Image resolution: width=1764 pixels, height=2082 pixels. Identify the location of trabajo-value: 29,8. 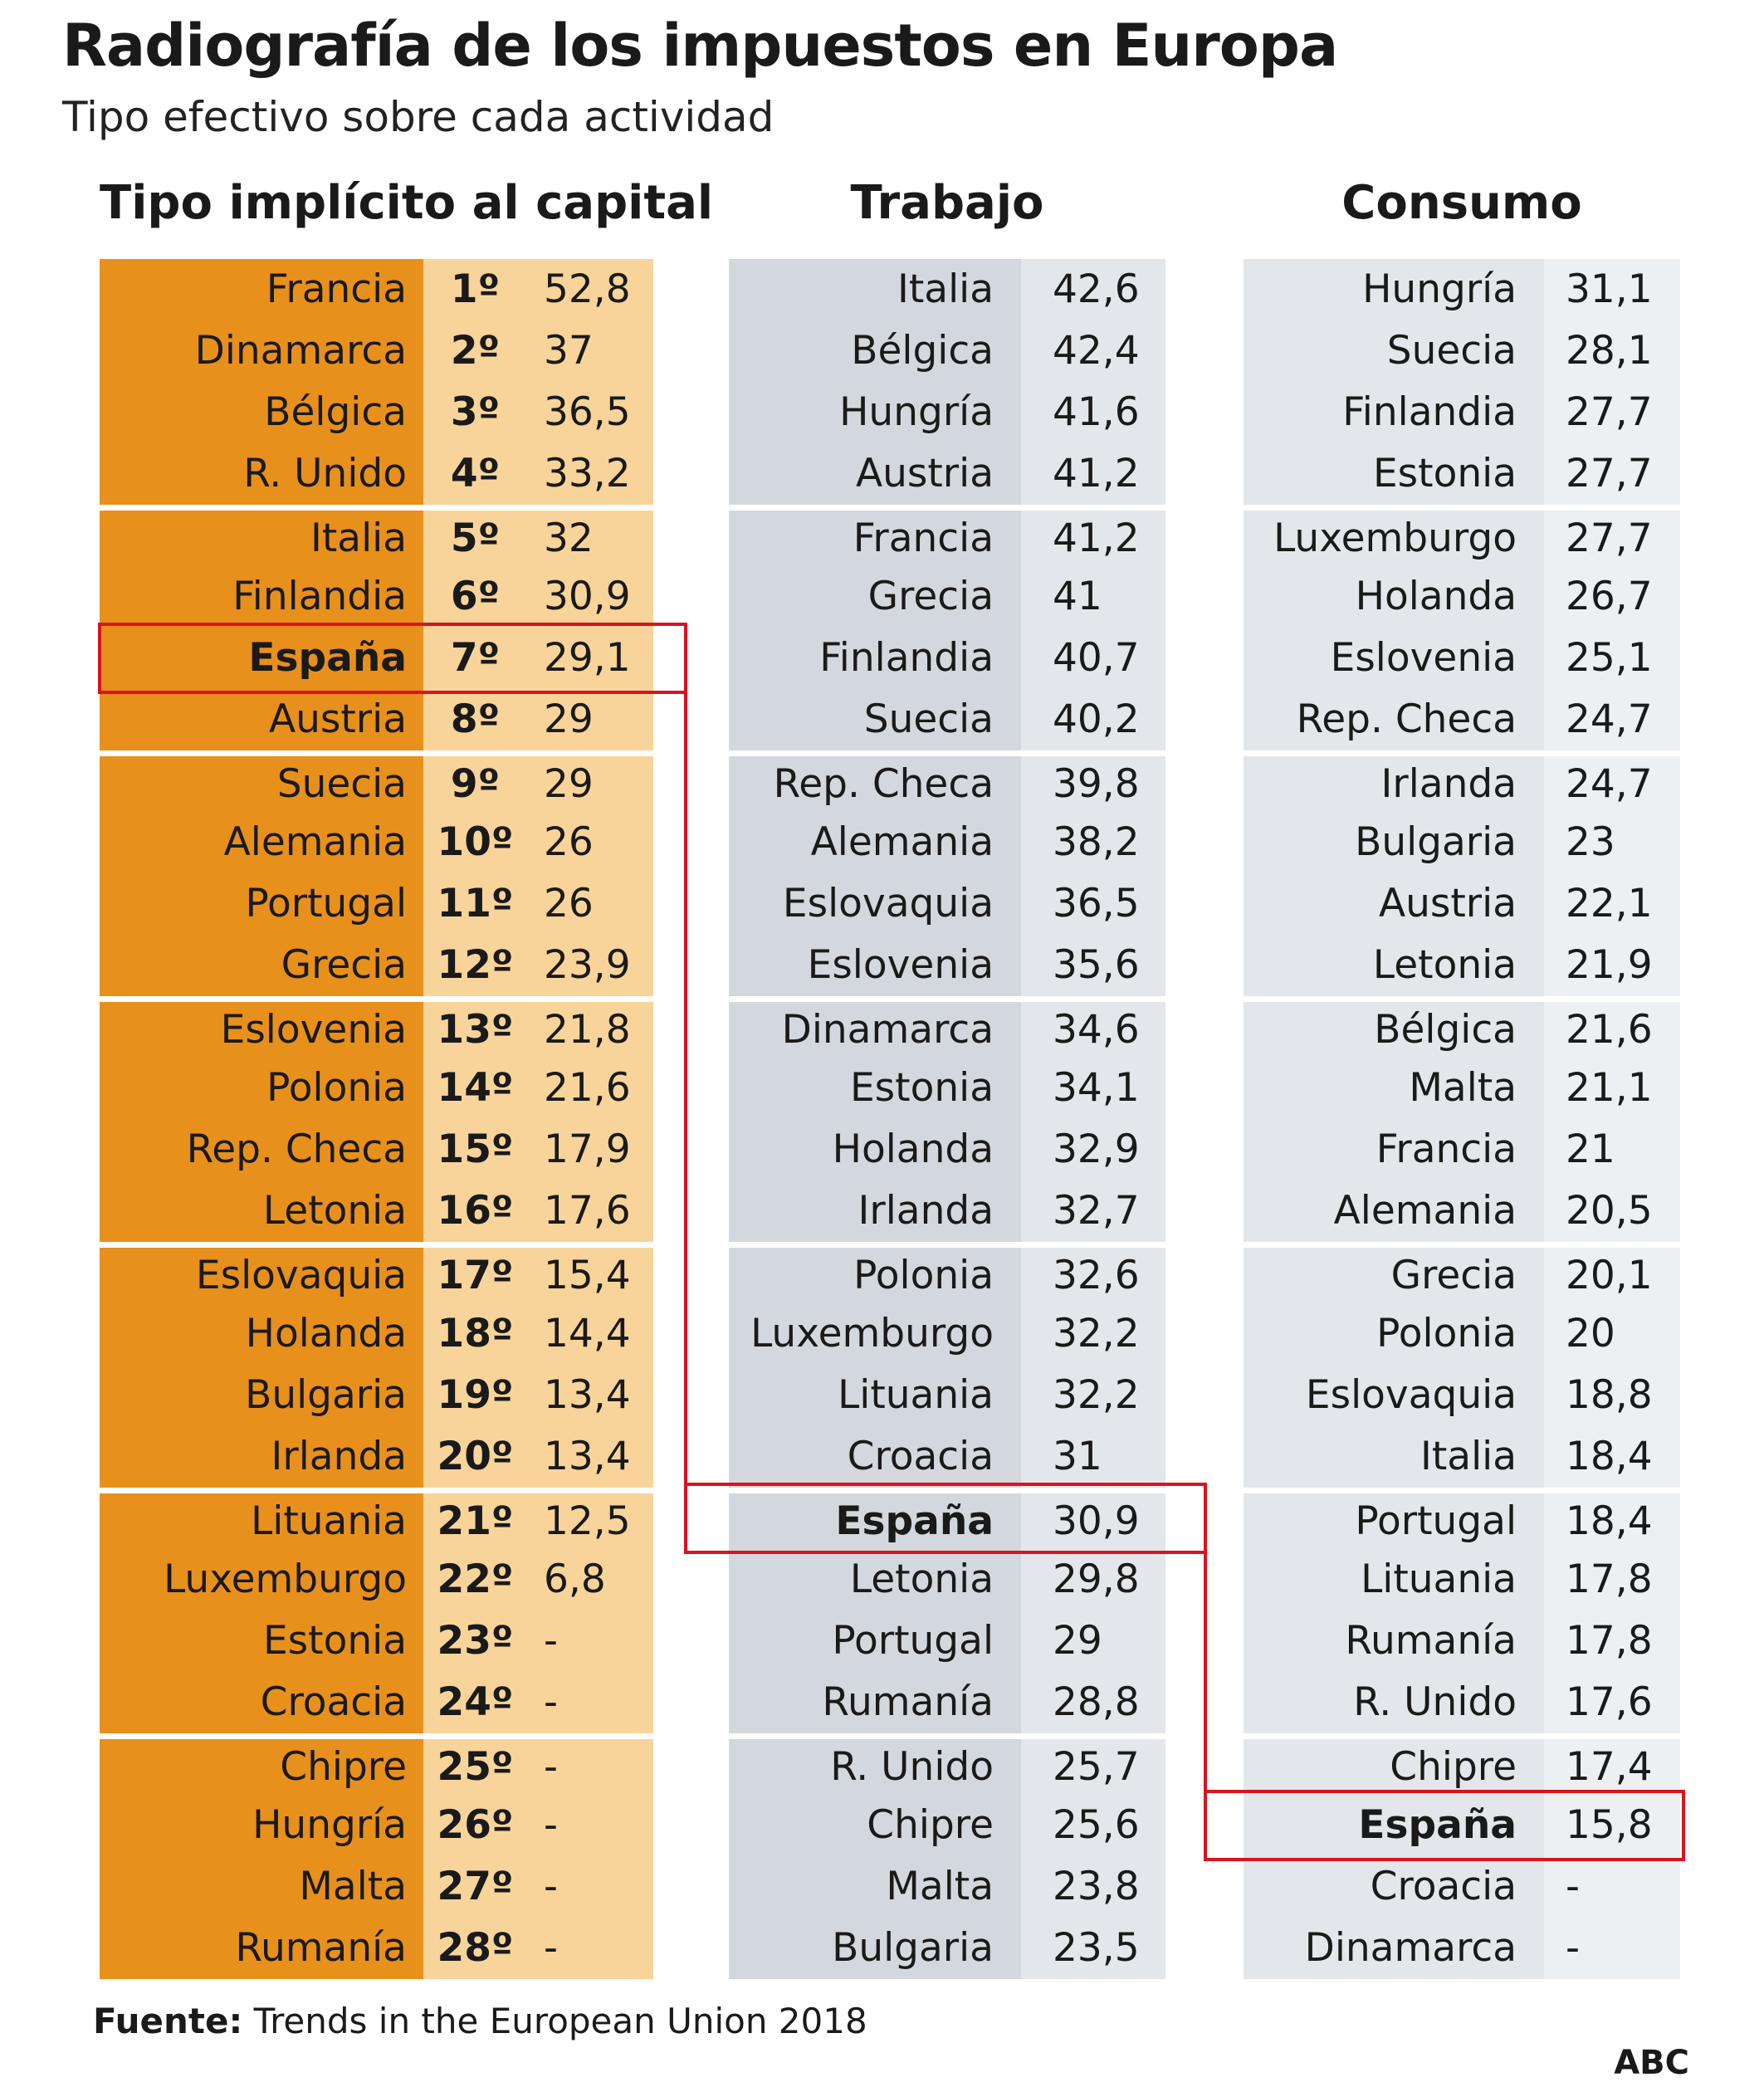
(1097, 1579).